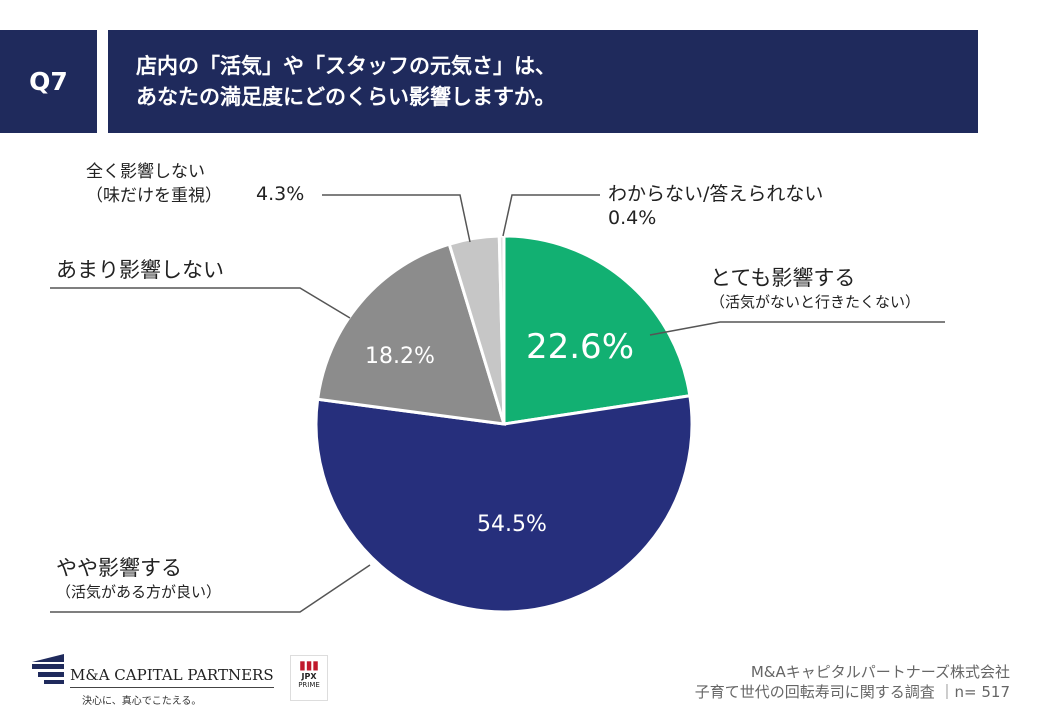  What do you see at coordinates (154, 196) in the screenshot?
I see `label-not-at-all-sub: （味だけを重視）` at bounding box center [154, 196].